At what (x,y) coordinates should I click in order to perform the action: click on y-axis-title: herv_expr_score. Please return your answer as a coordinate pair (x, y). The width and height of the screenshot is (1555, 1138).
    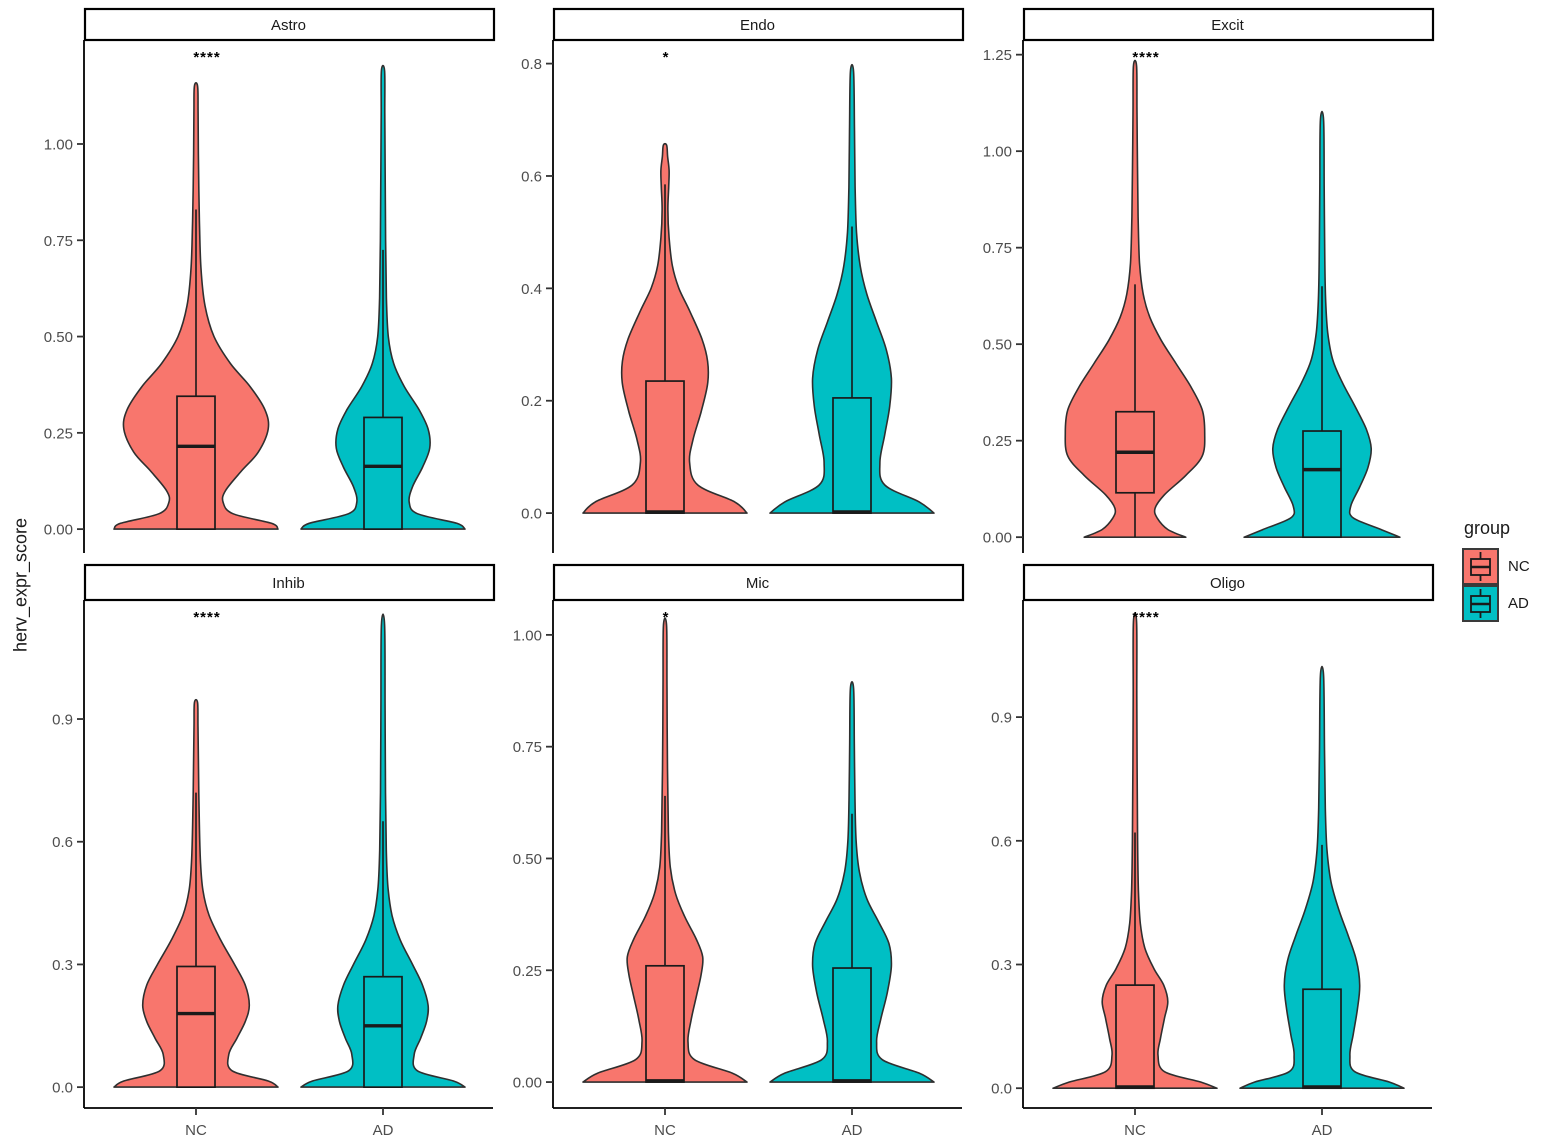
    Looking at the image, I should click on (20, 585).